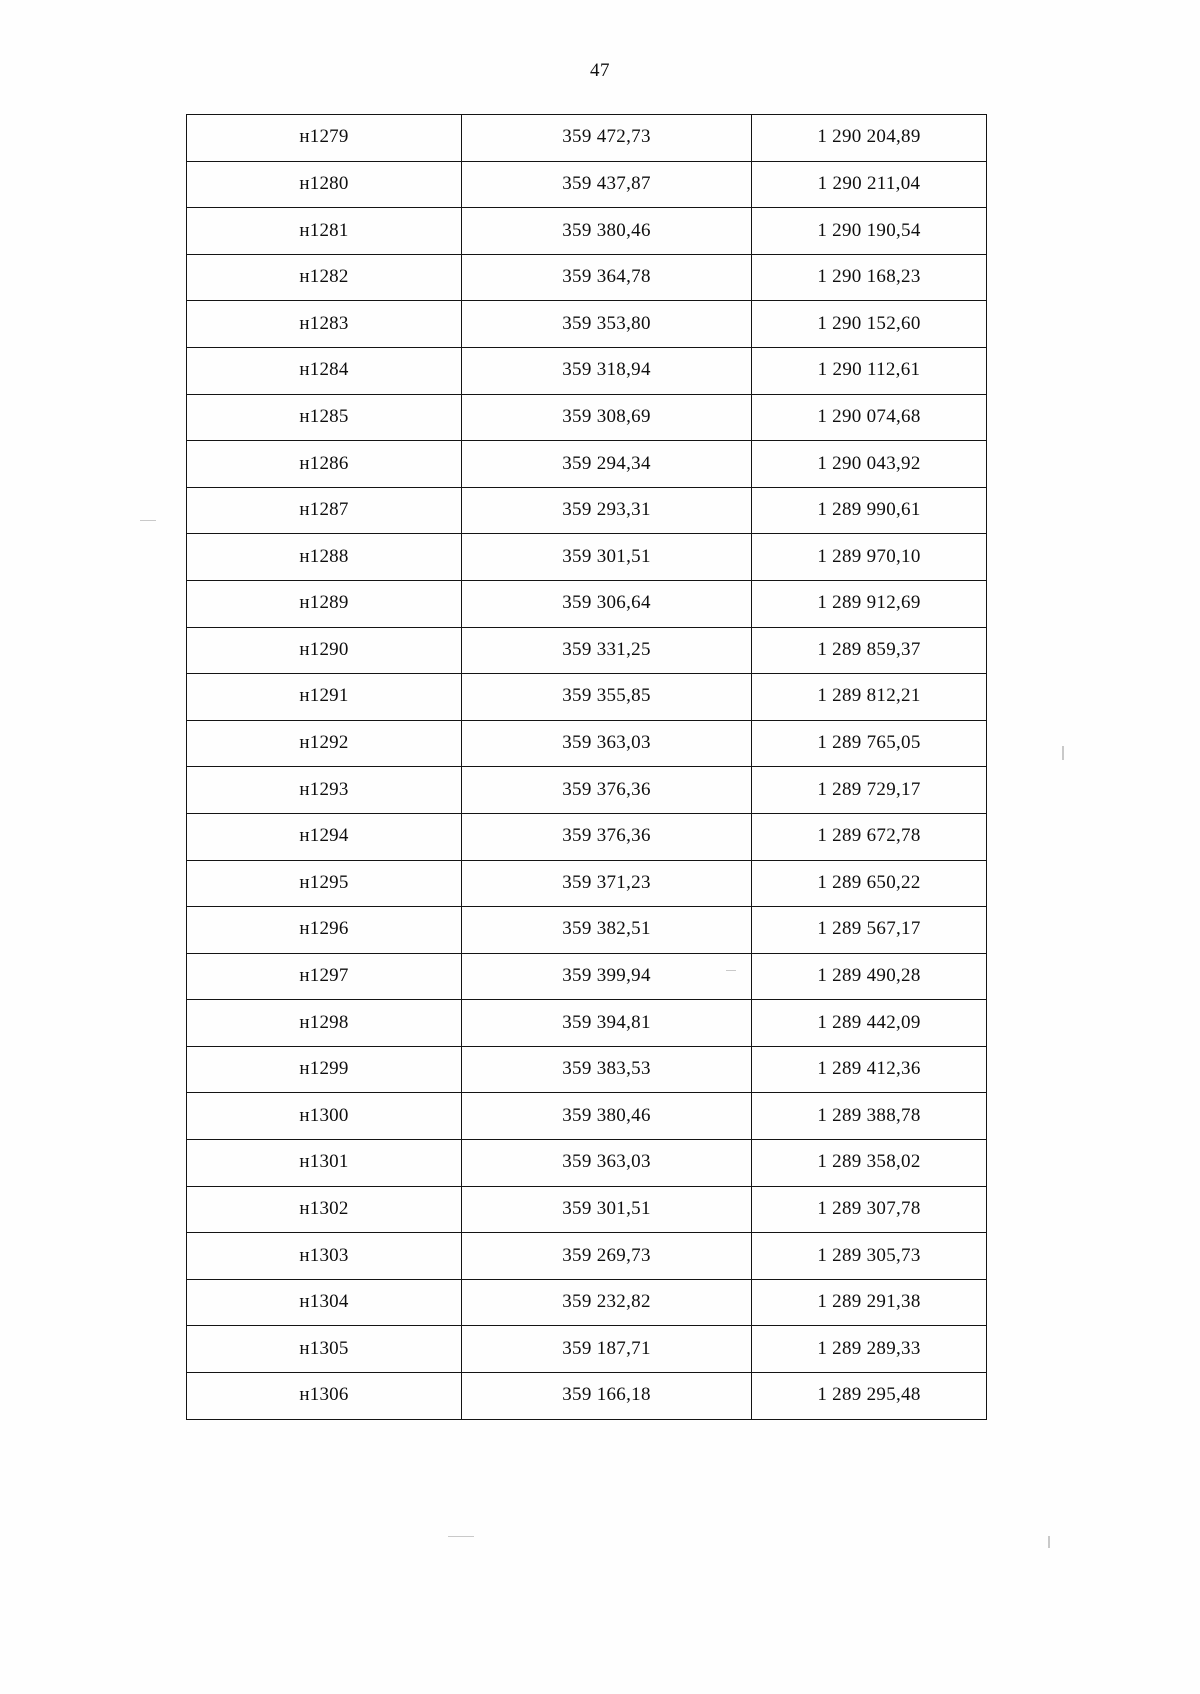 The width and height of the screenshot is (1200, 1694). Describe the element at coordinates (586, 370) in the screenshot. I see `table-row: н1284 359 318,94 1 290 112,61` at that location.